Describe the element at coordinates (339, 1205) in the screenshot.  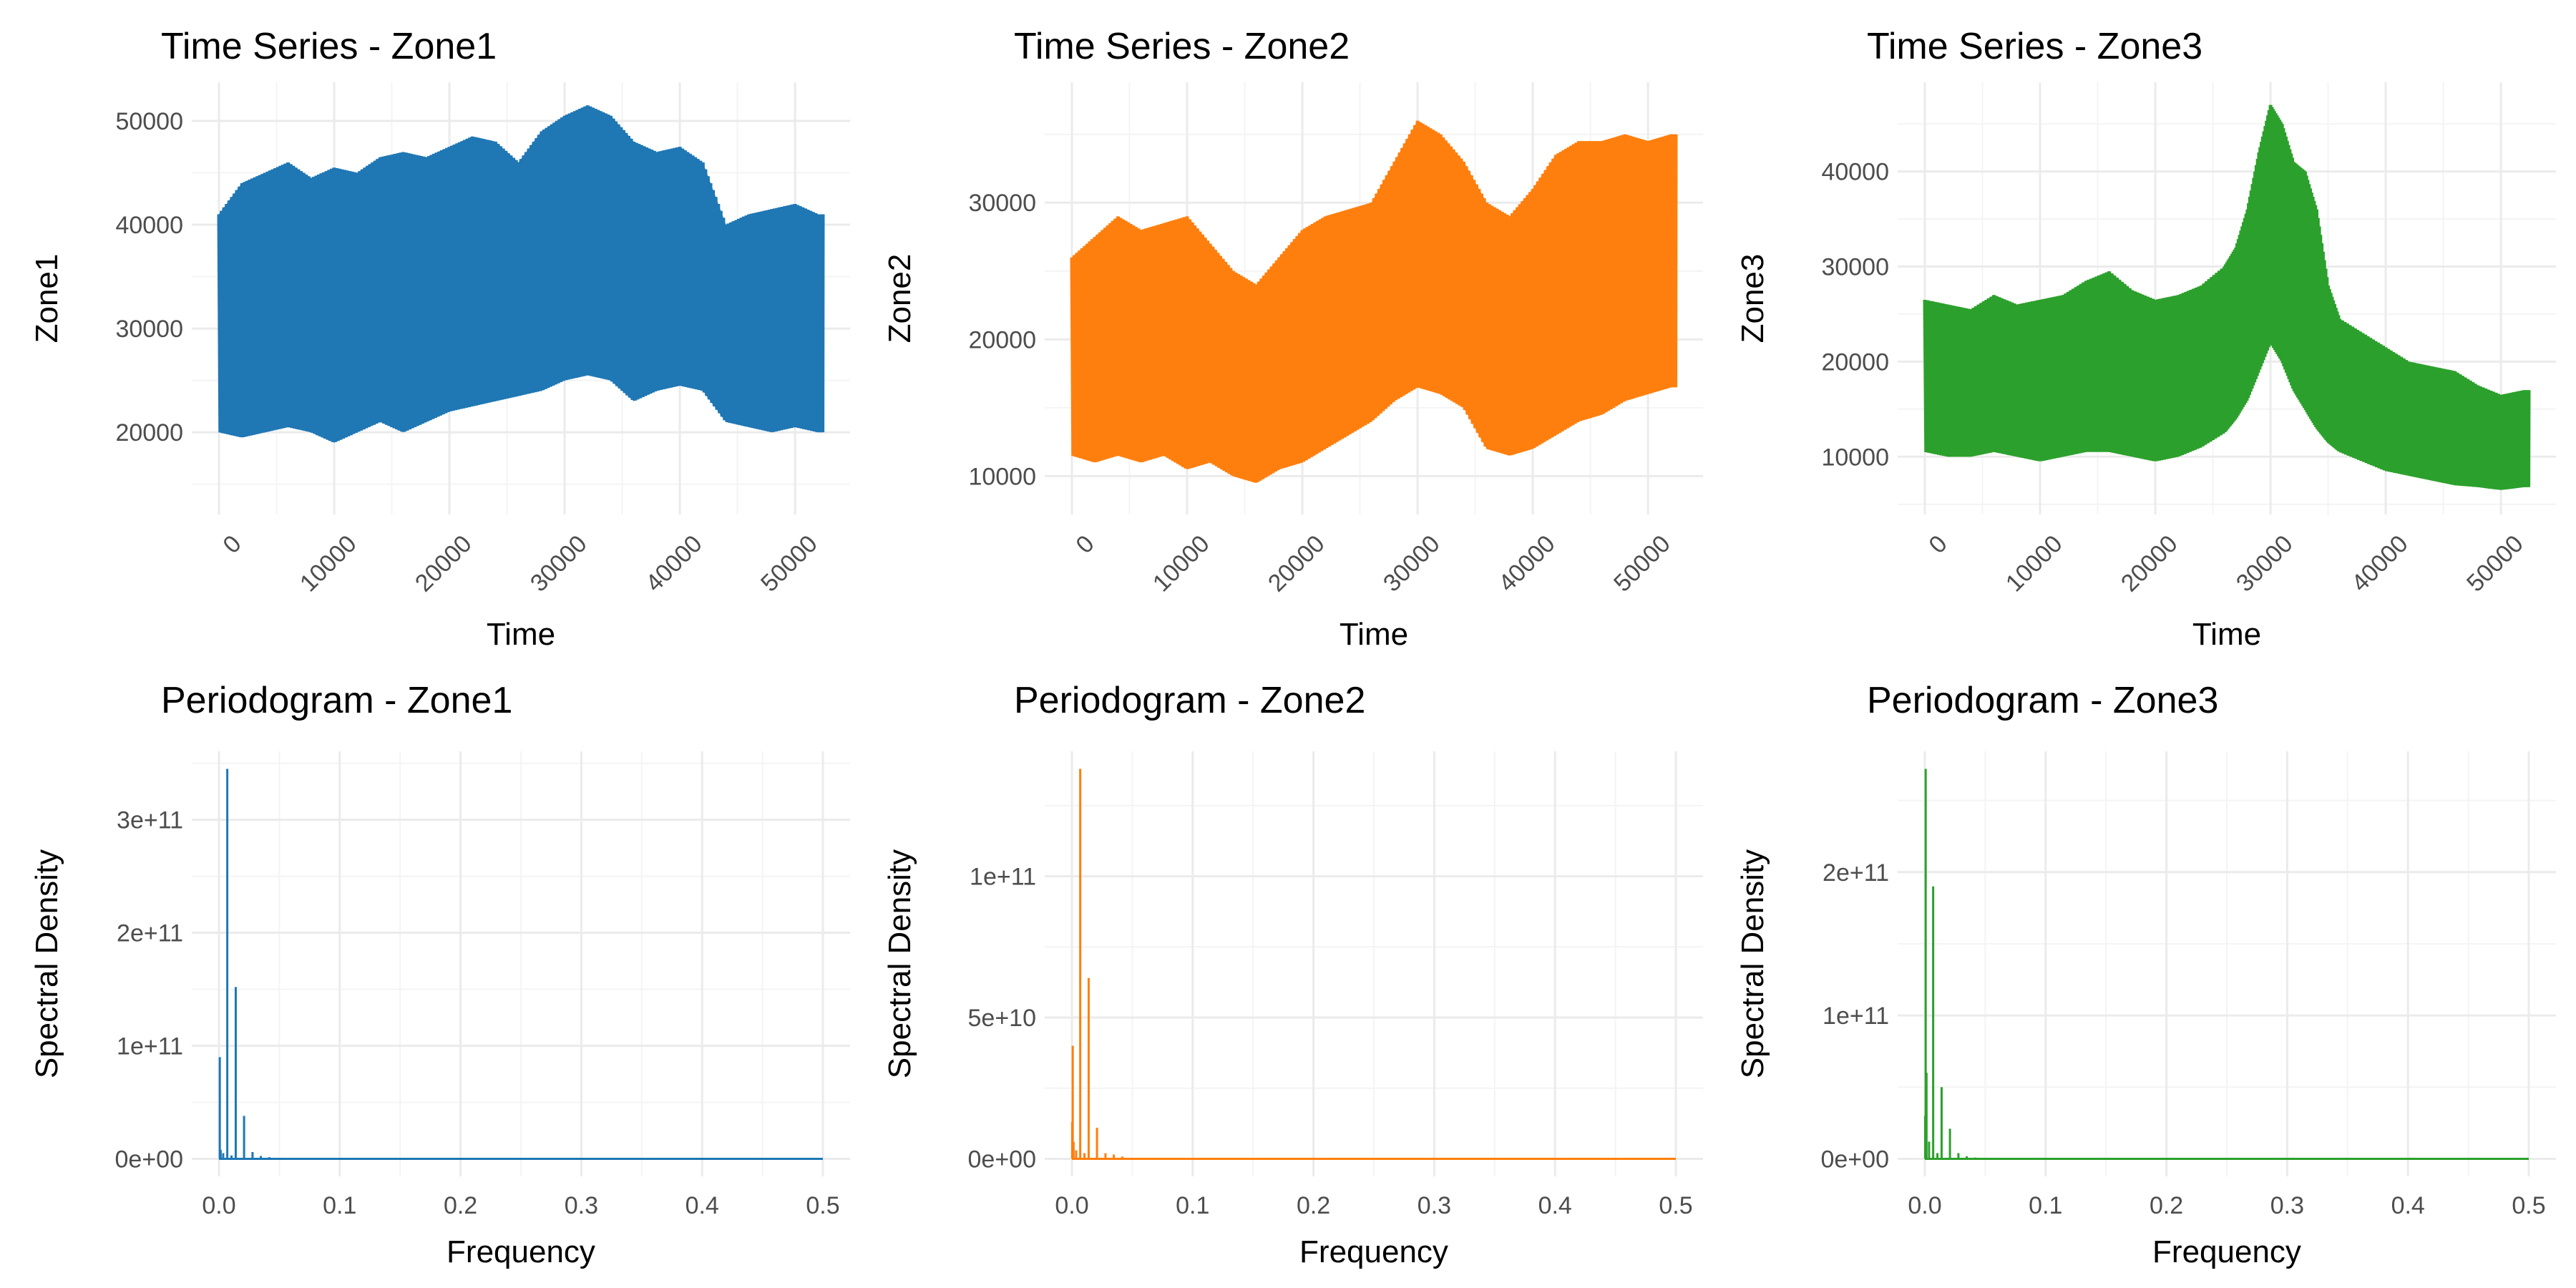
I see `pg-zone1-x-tick-label: 0.1` at that location.